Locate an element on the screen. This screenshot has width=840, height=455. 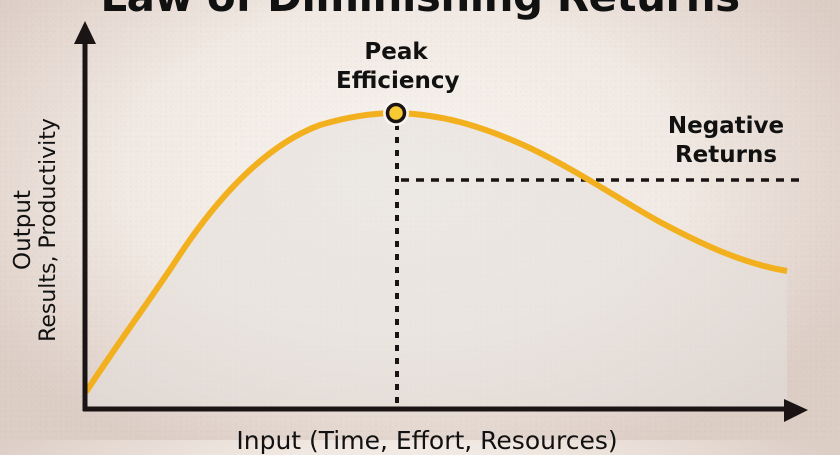
peak-label-line2: Efficiency is located at coordinates (398, 81).